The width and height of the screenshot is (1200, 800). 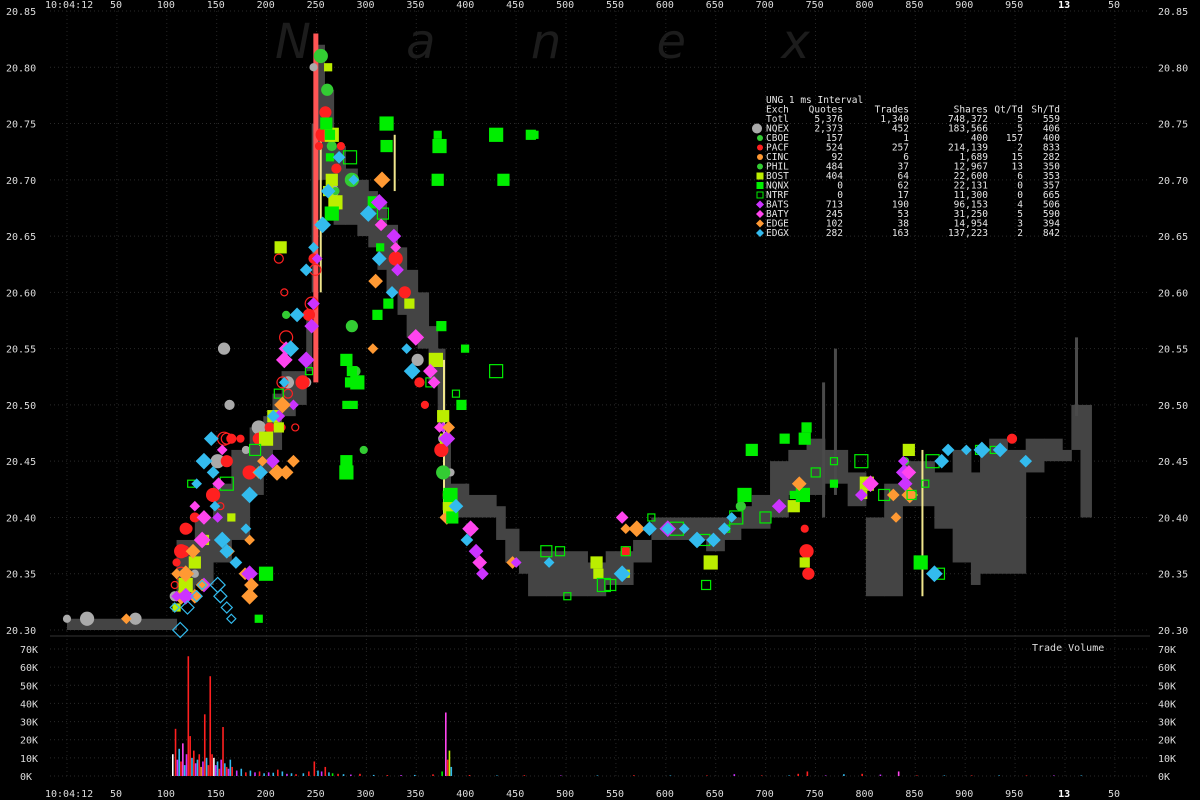 I want to click on legend-cell: 92, so click(x=837, y=157).